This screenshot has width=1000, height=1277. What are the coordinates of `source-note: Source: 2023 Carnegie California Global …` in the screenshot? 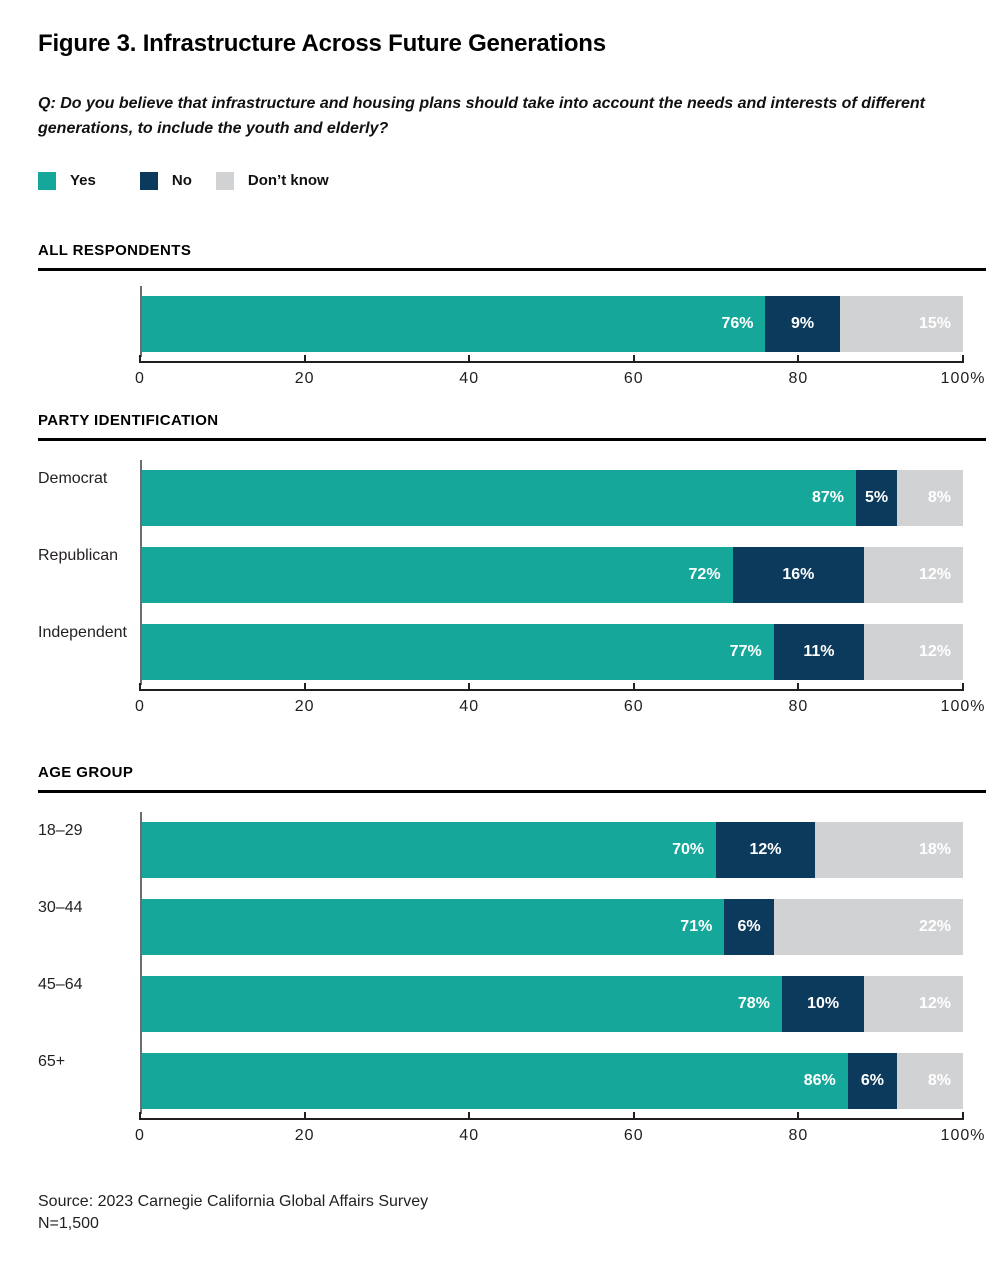 It's located at (233, 1201).